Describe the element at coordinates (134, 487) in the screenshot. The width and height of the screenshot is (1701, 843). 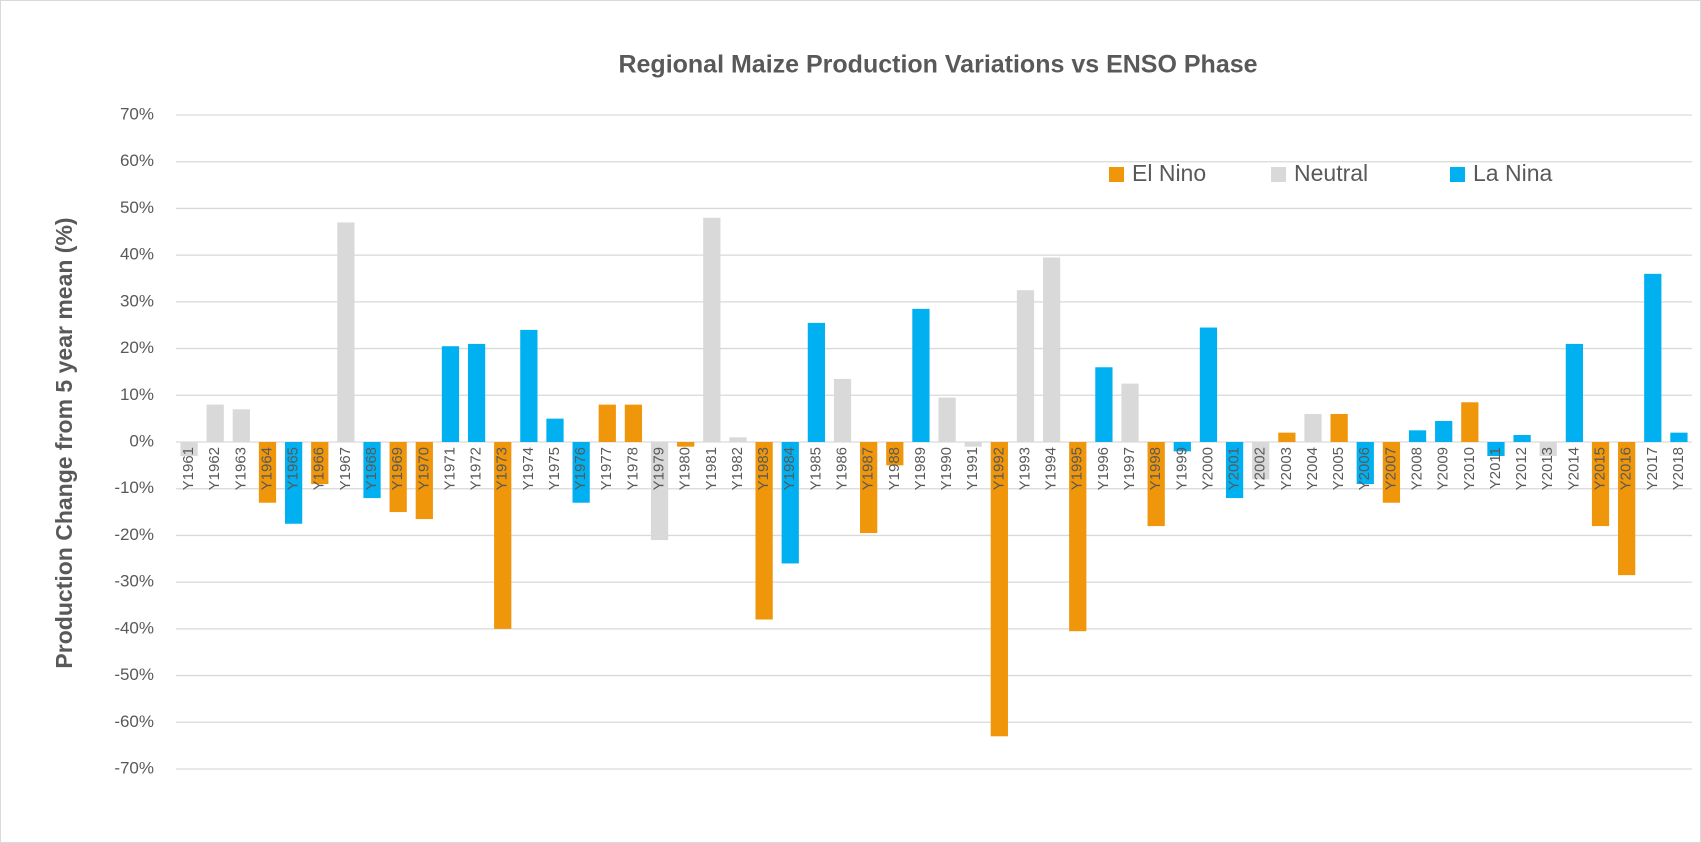
I see `y-tick-label: -10%` at that location.